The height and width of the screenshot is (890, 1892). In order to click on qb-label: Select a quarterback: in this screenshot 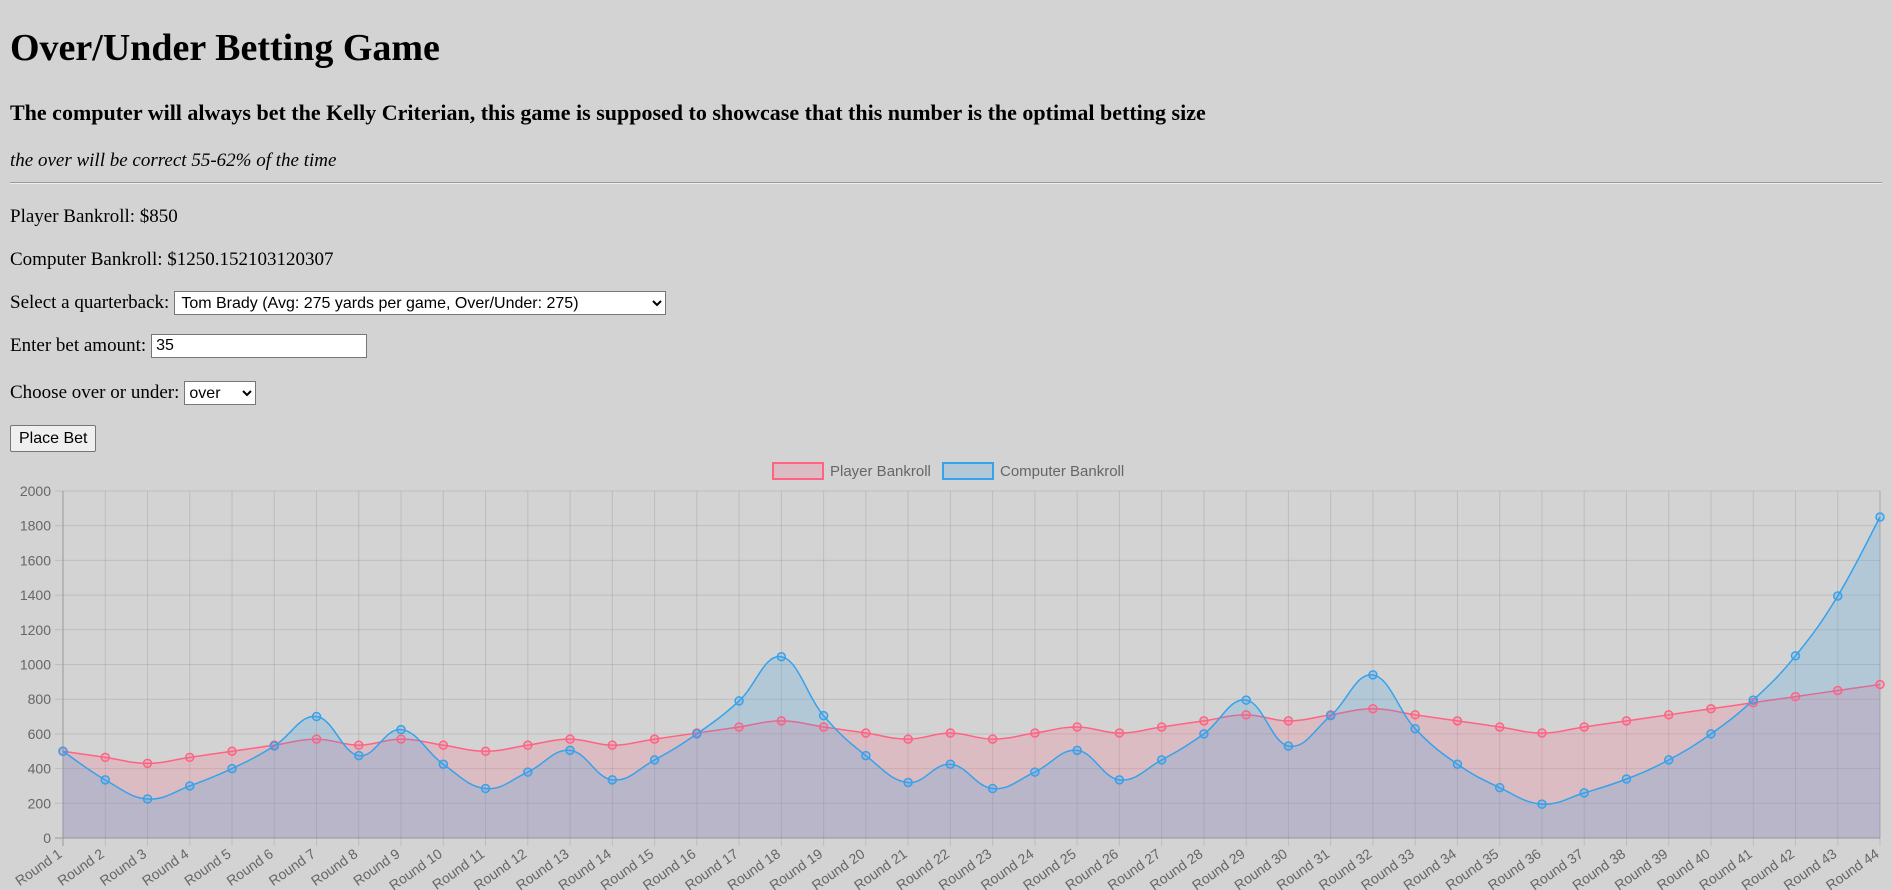, I will do `click(90, 302)`.